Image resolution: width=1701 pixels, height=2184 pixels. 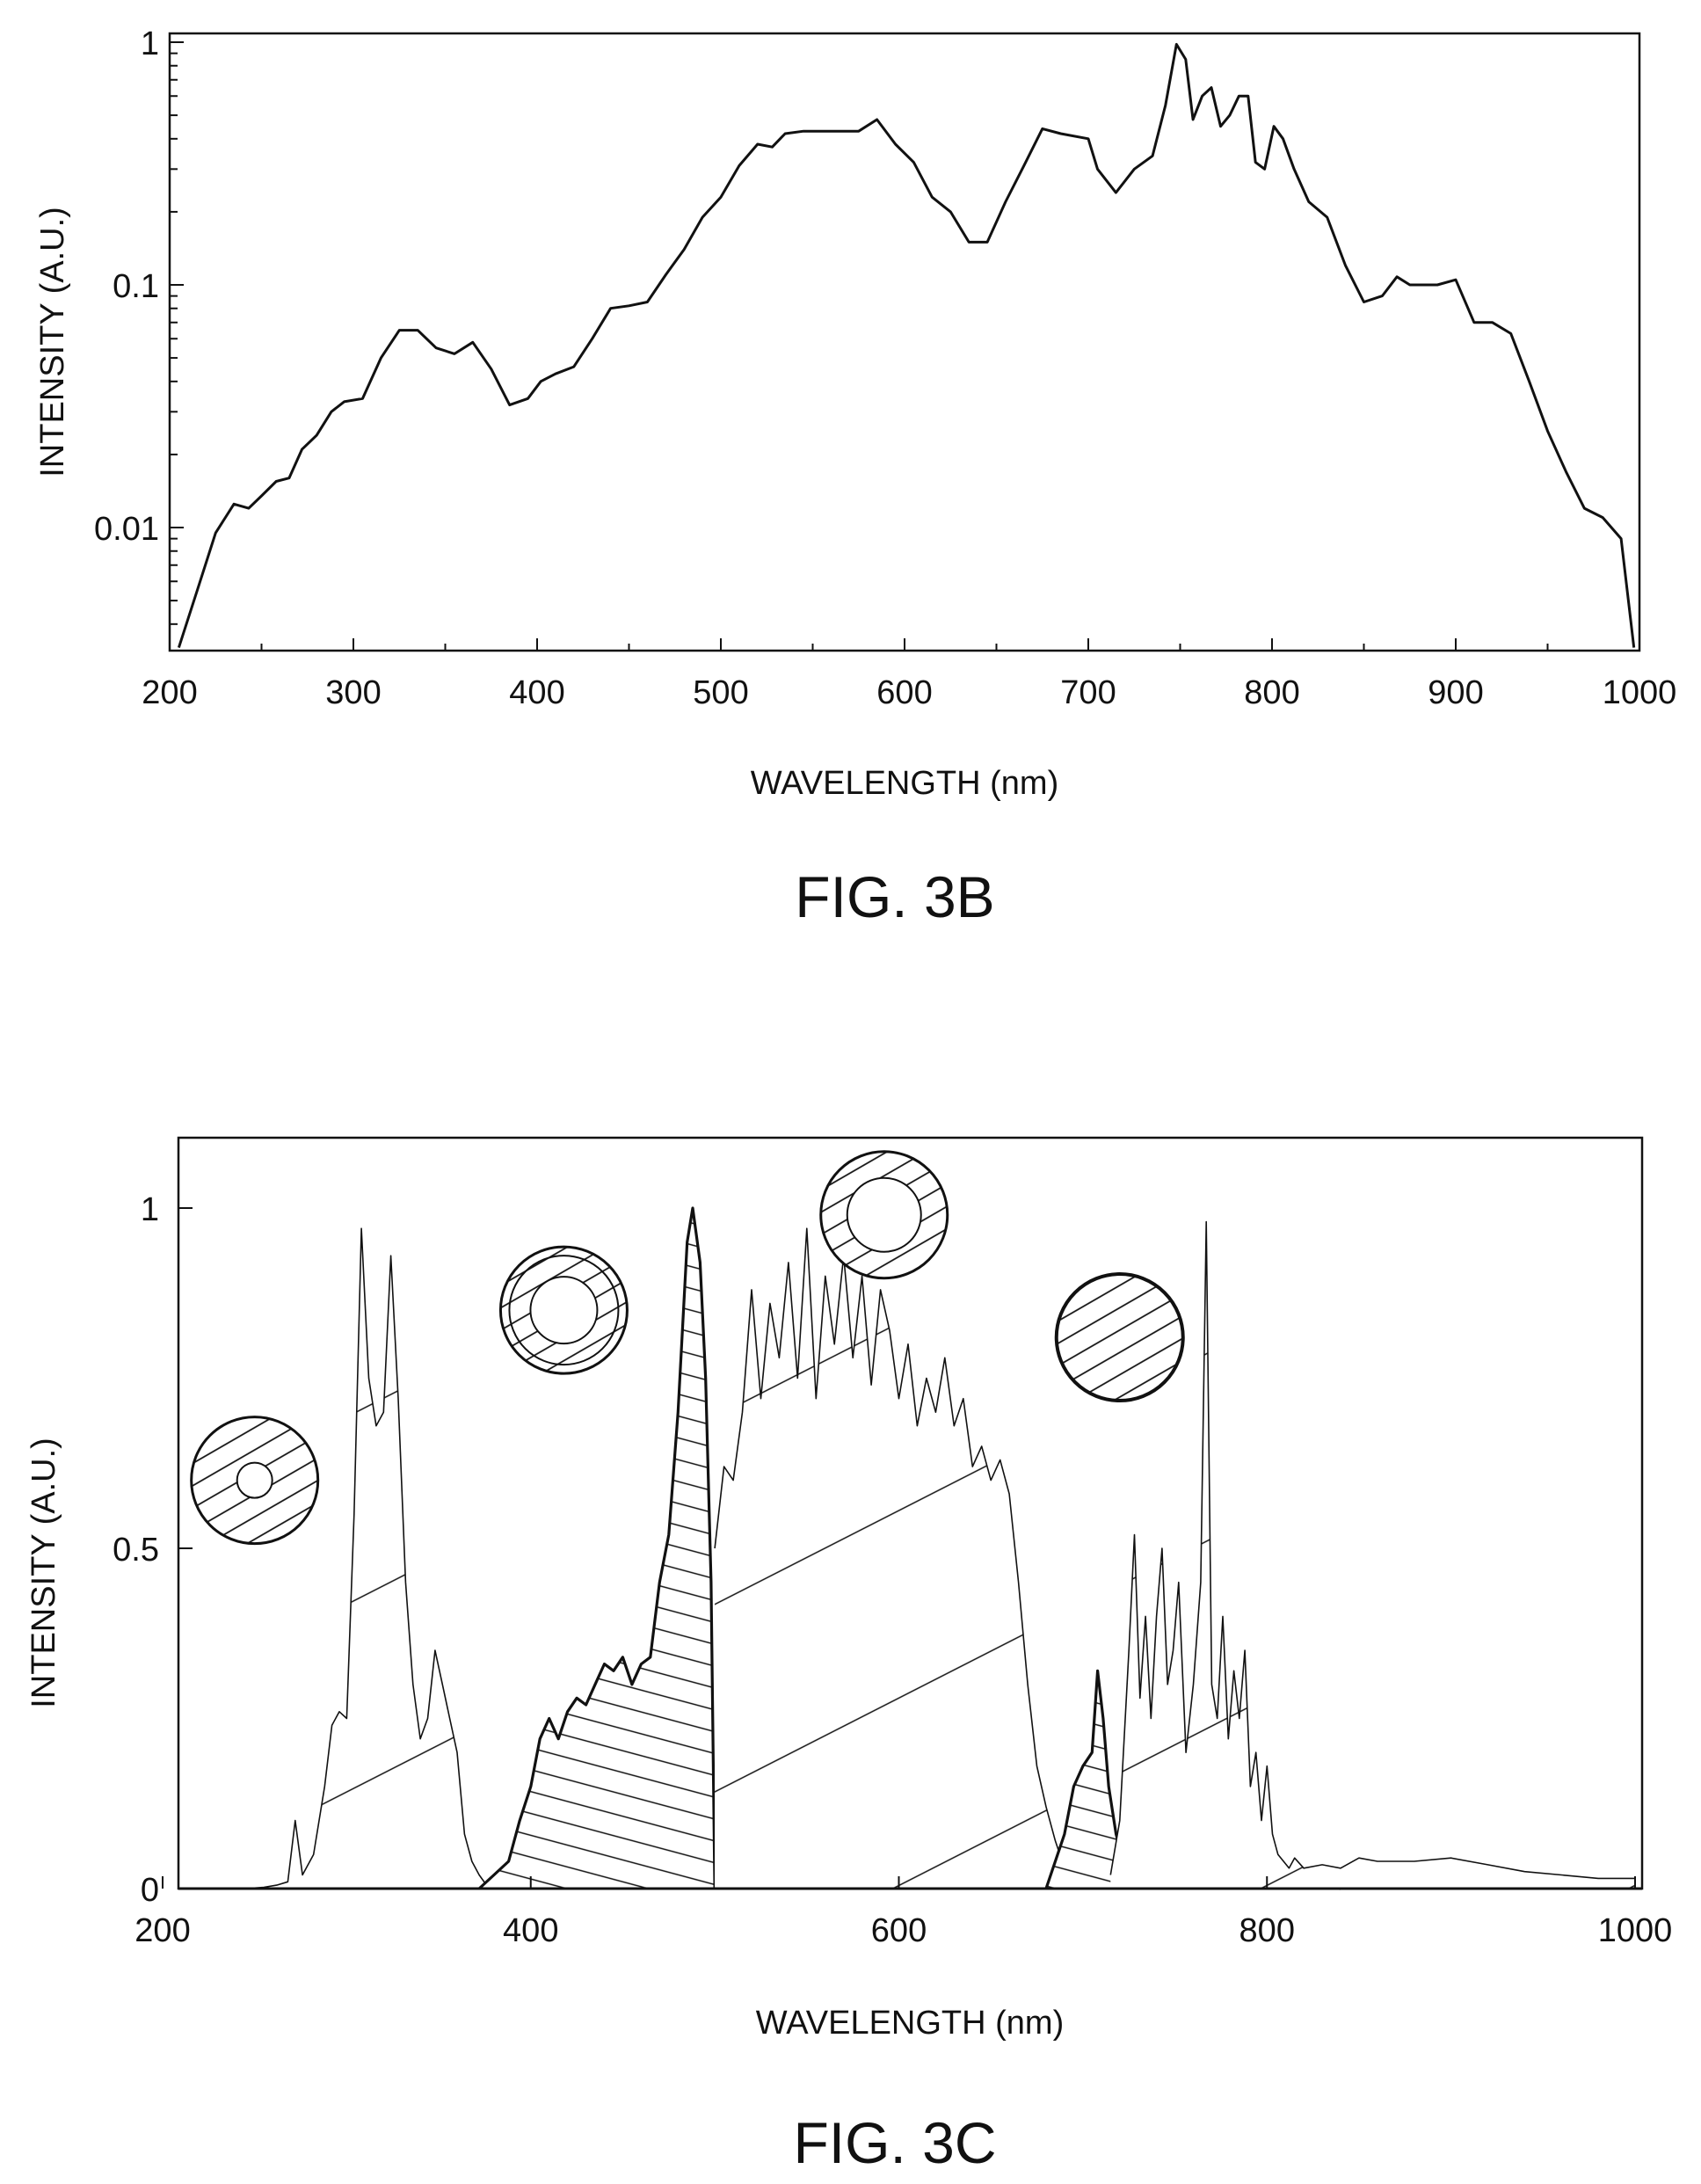 I want to click on series-1-area, so click(x=370, y=1558).